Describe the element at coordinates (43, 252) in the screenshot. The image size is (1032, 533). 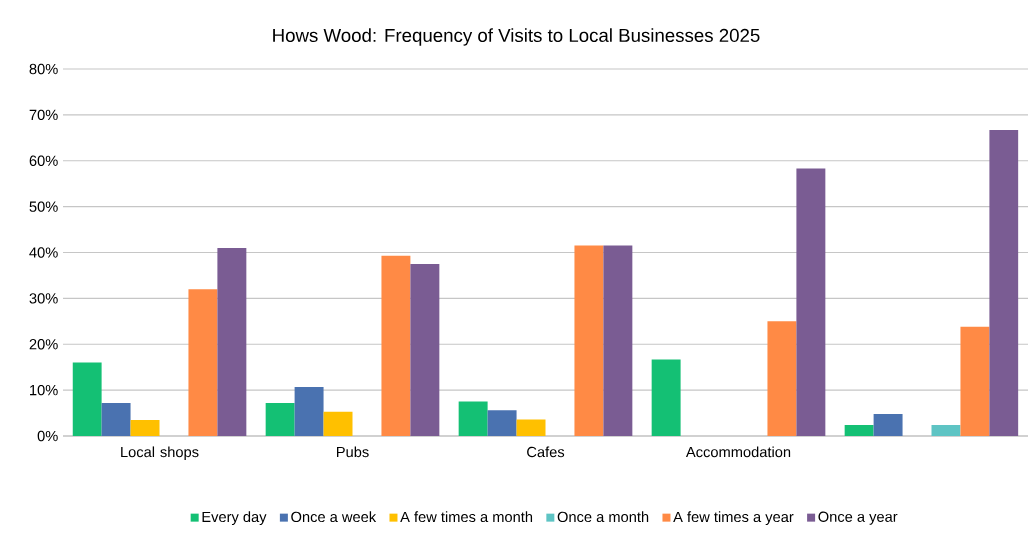
I see `y-tick-label: 40%` at that location.